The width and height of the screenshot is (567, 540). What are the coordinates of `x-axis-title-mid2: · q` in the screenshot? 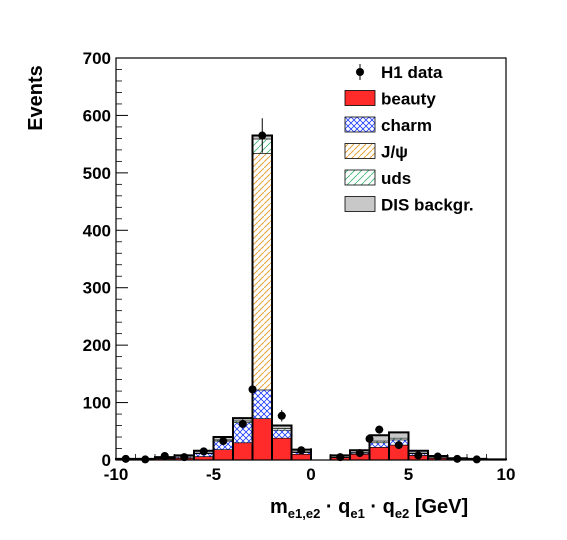 It's located at (380, 507).